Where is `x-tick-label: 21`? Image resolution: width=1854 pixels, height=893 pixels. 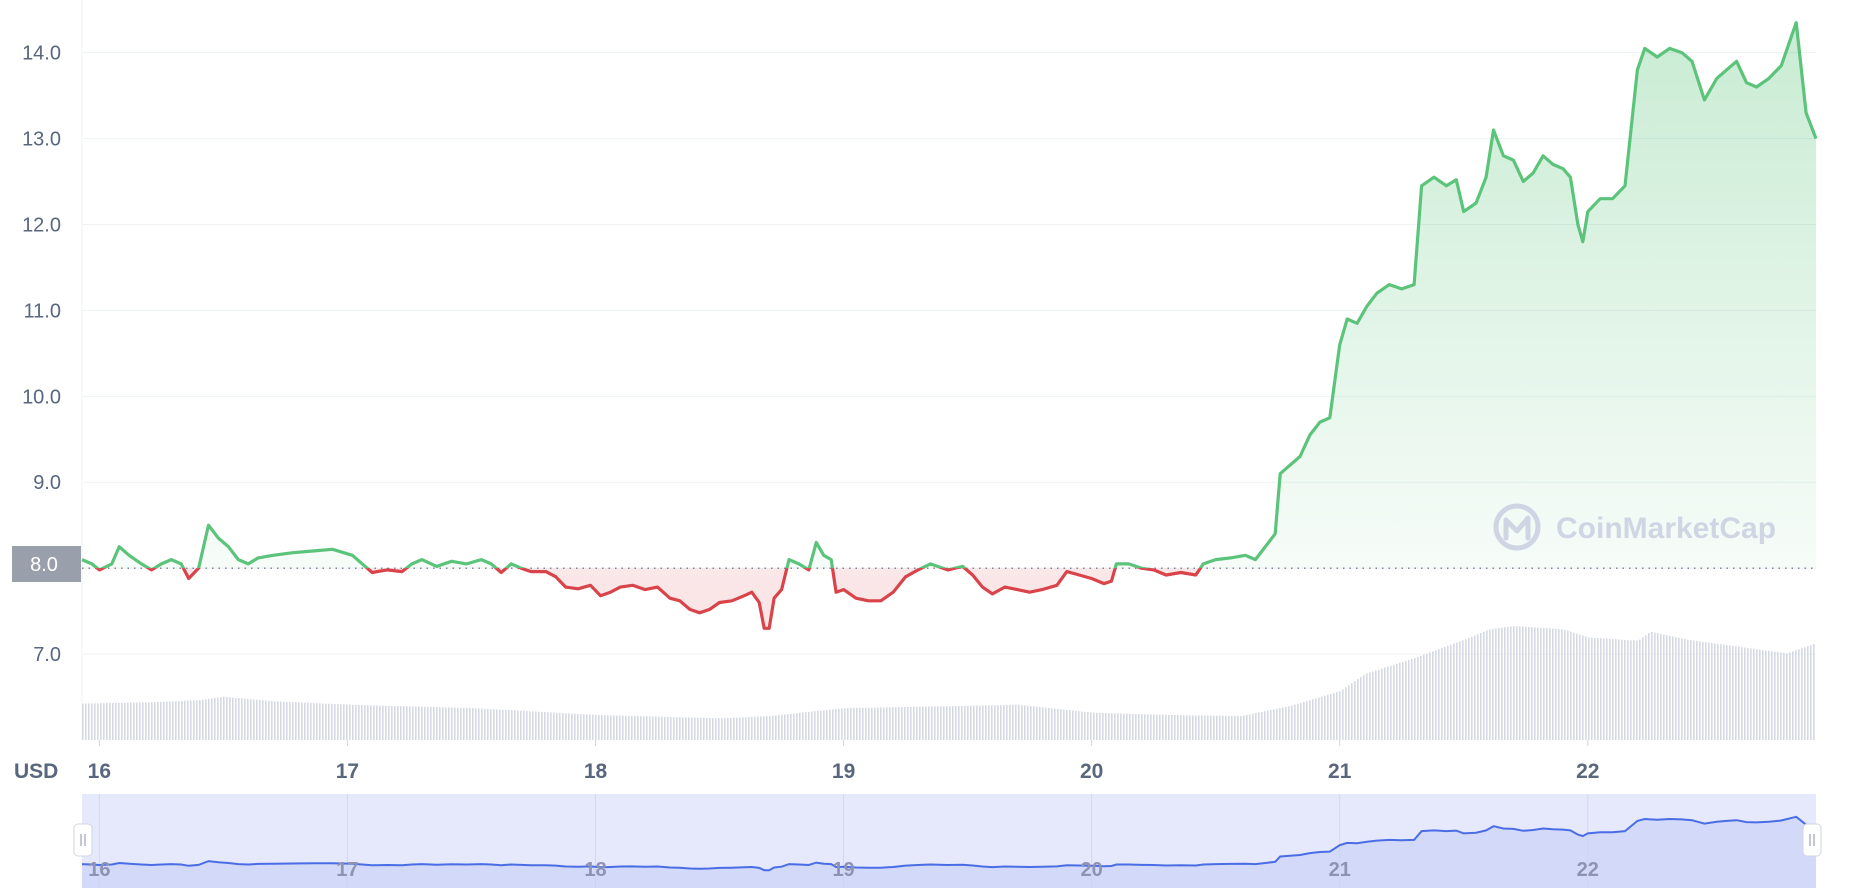
x-tick-label: 21 is located at coordinates (1340, 771).